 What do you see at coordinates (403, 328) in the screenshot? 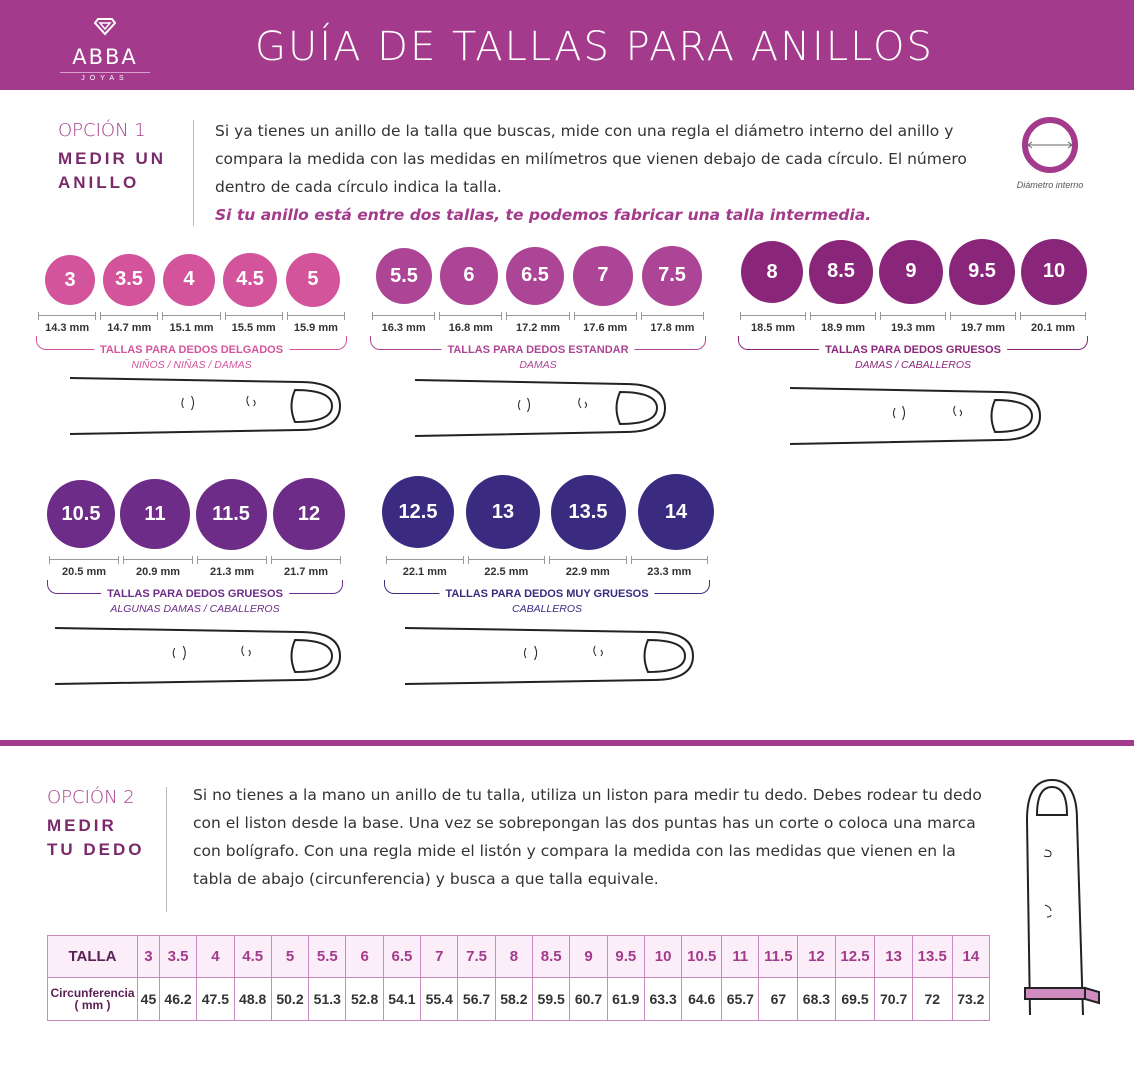
I see `diameter-mm: 16.3 mm` at bounding box center [403, 328].